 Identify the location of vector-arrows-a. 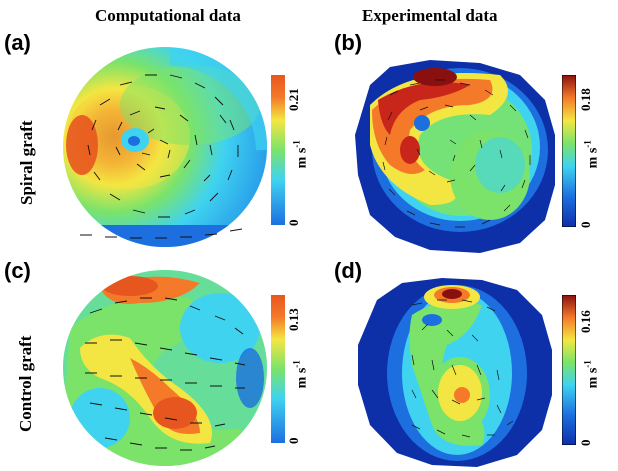
(161, 156).